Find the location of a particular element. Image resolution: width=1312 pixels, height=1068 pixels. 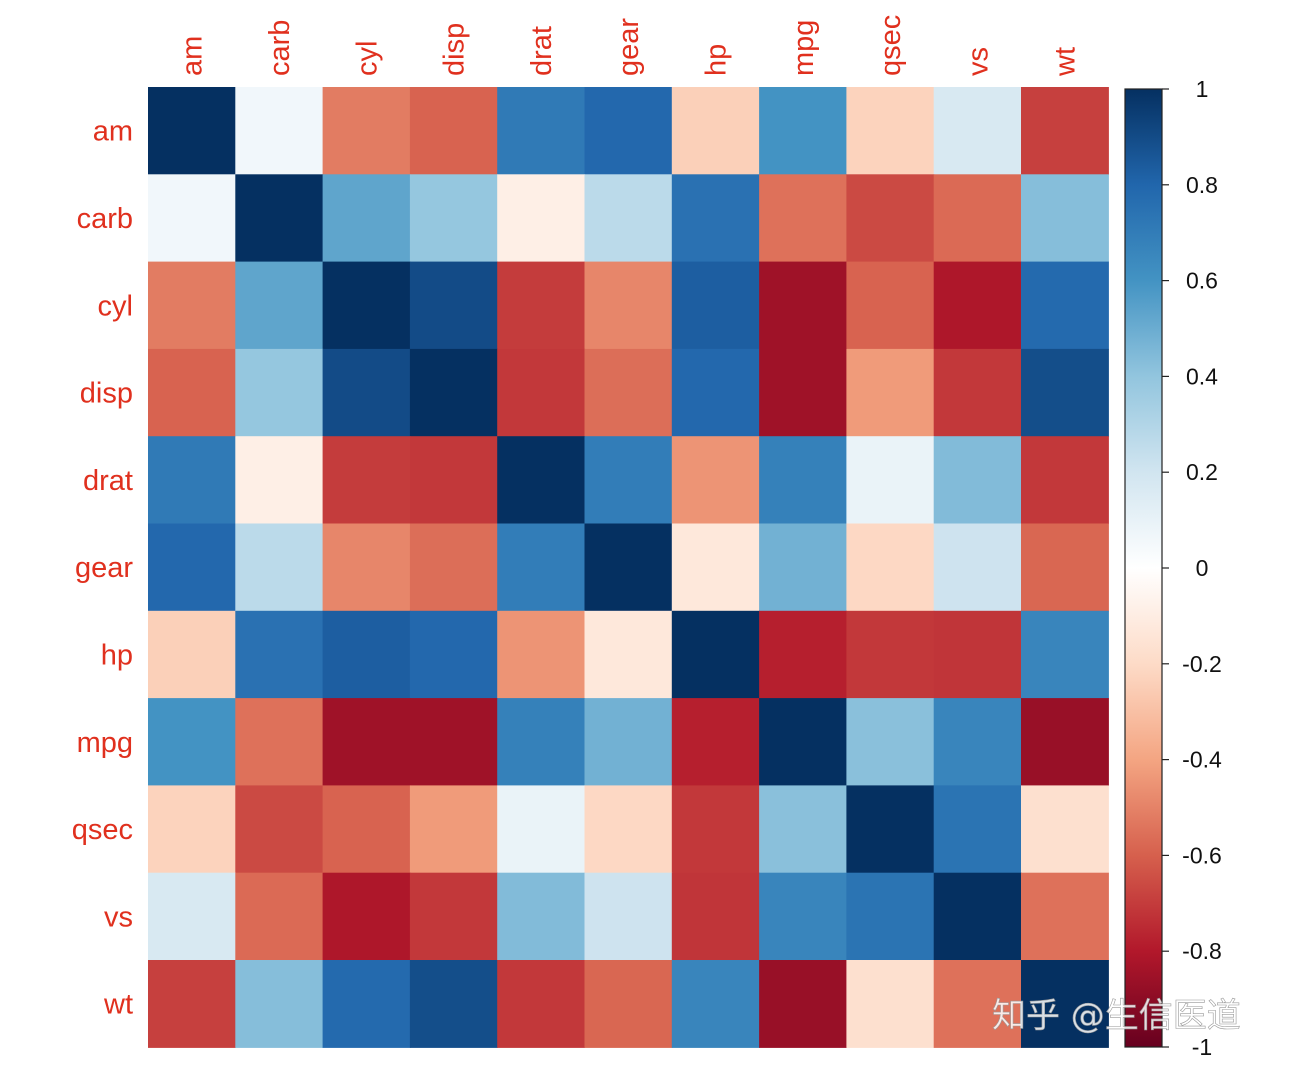

heatmap-cell-cyl-drat is located at coordinates (541, 305).